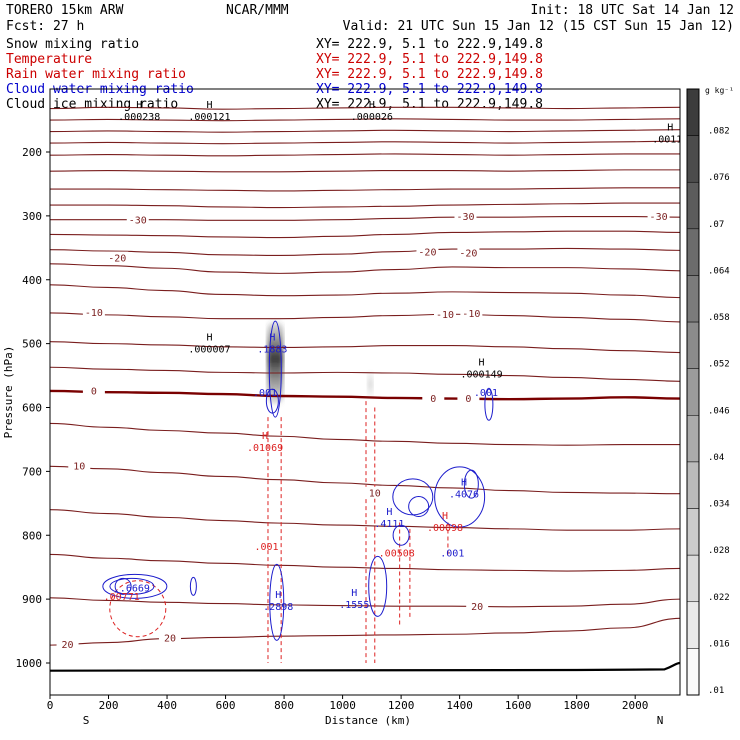  What do you see at coordinates (32, 152) in the screenshot?
I see `y-tick-label: 200` at bounding box center [32, 152].